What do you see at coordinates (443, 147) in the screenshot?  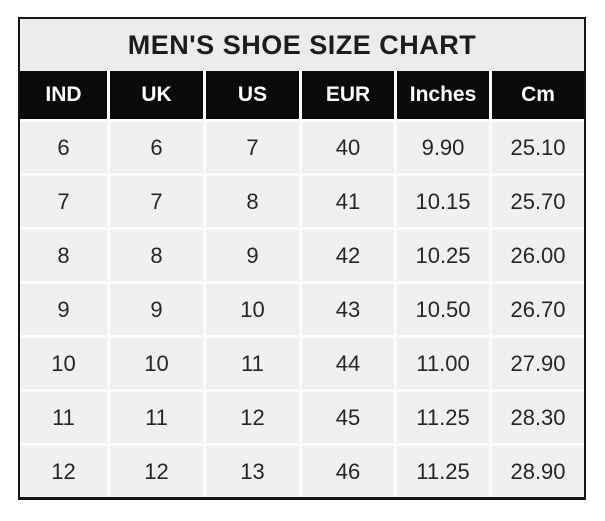 I see `size-cell: 9.90` at bounding box center [443, 147].